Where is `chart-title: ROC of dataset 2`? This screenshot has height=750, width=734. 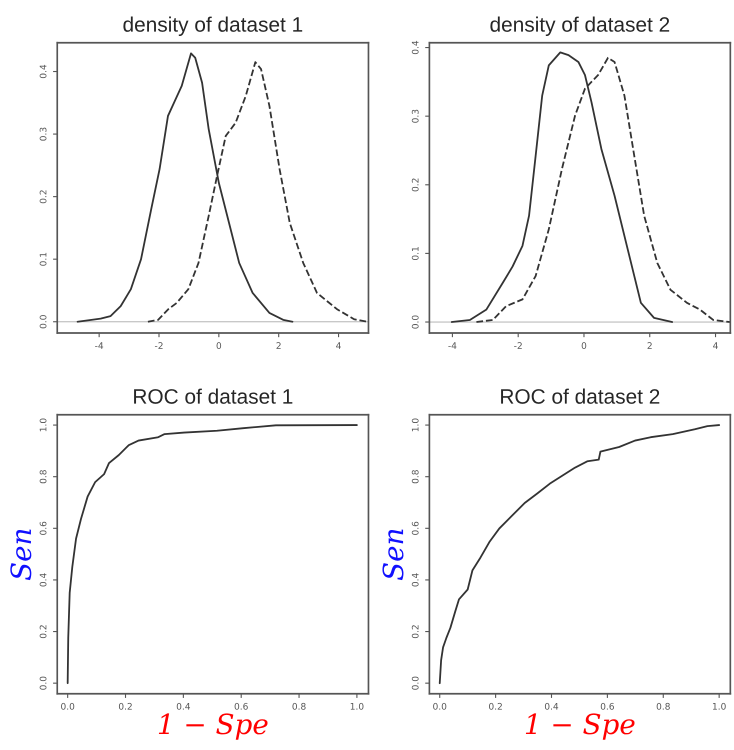
chart-title: ROC of dataset 2 is located at coordinates (580, 396).